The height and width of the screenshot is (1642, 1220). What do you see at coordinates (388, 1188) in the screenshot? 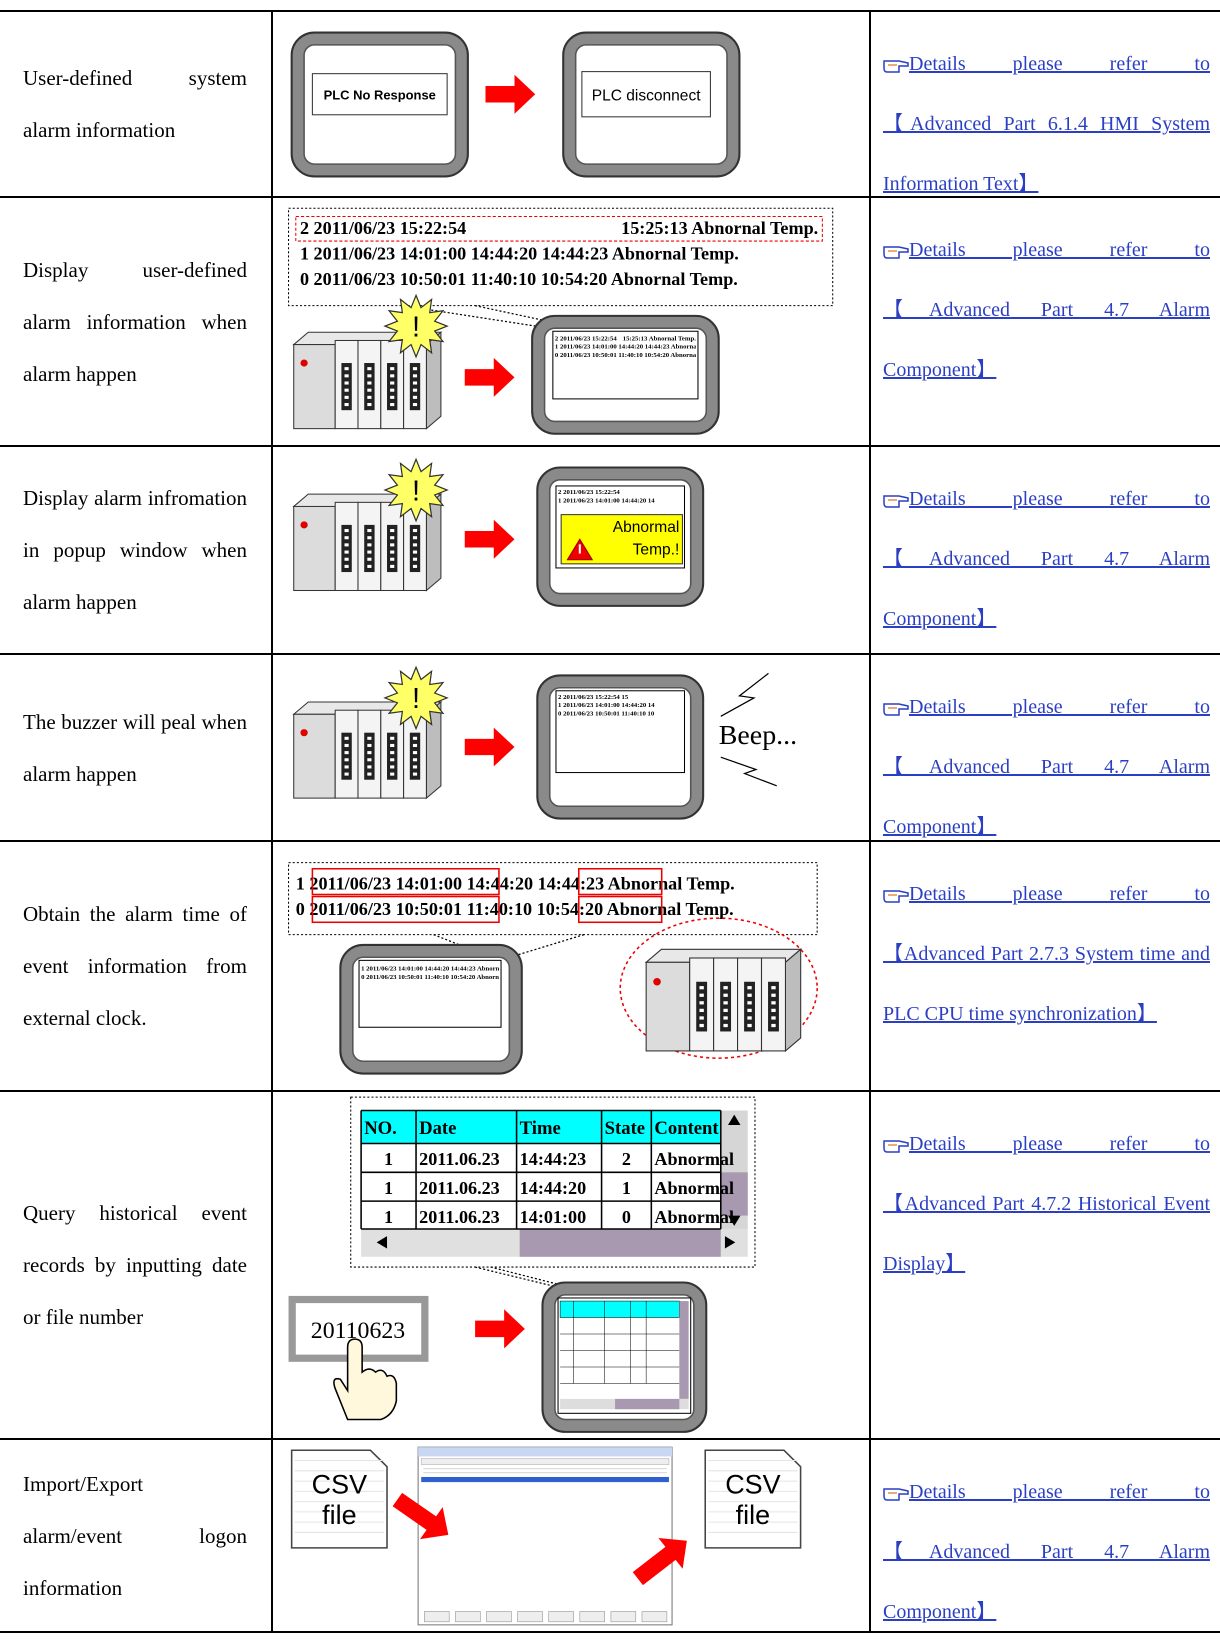
I see `table-cell: 1` at bounding box center [388, 1188].